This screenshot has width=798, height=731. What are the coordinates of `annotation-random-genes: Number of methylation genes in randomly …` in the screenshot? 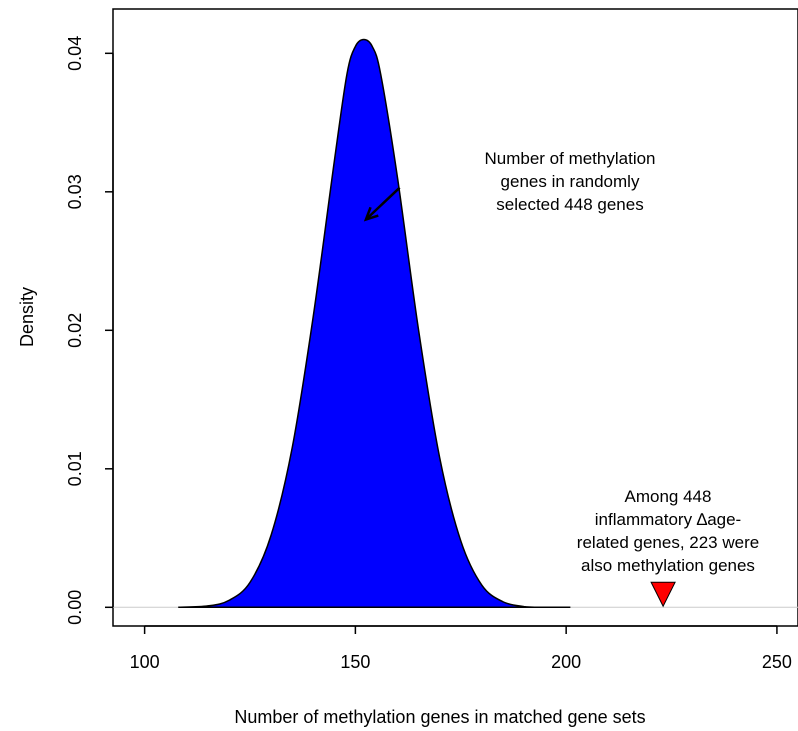 It's located at (509, 185).